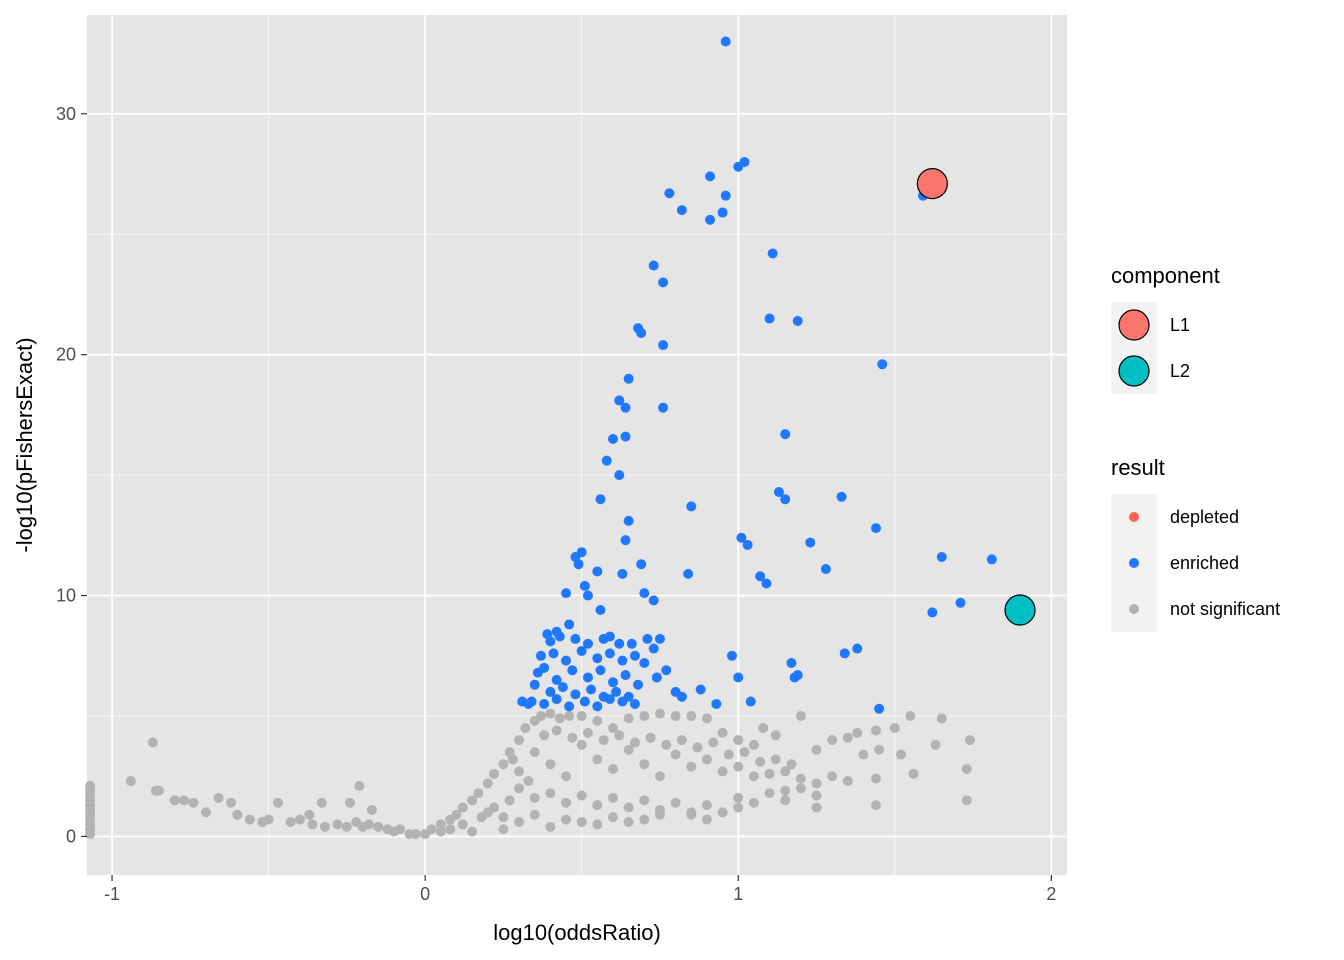 The height and width of the screenshot is (960, 1344). I want to click on y-tick-label: 30, so click(66, 114).